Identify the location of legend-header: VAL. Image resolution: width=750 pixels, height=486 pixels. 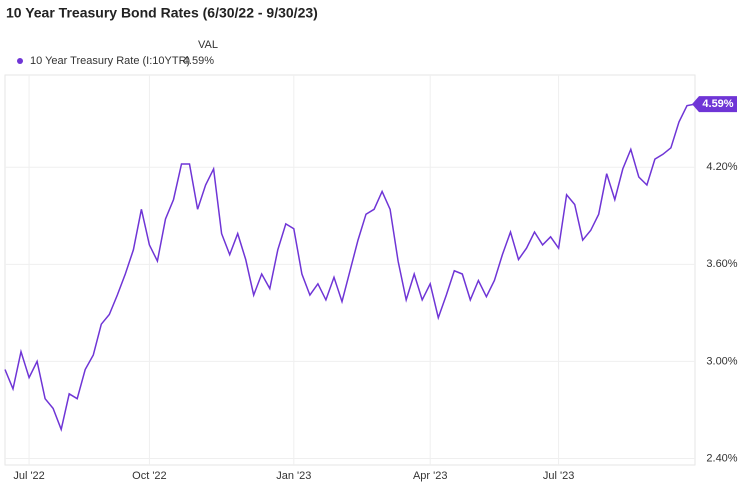
(208, 45).